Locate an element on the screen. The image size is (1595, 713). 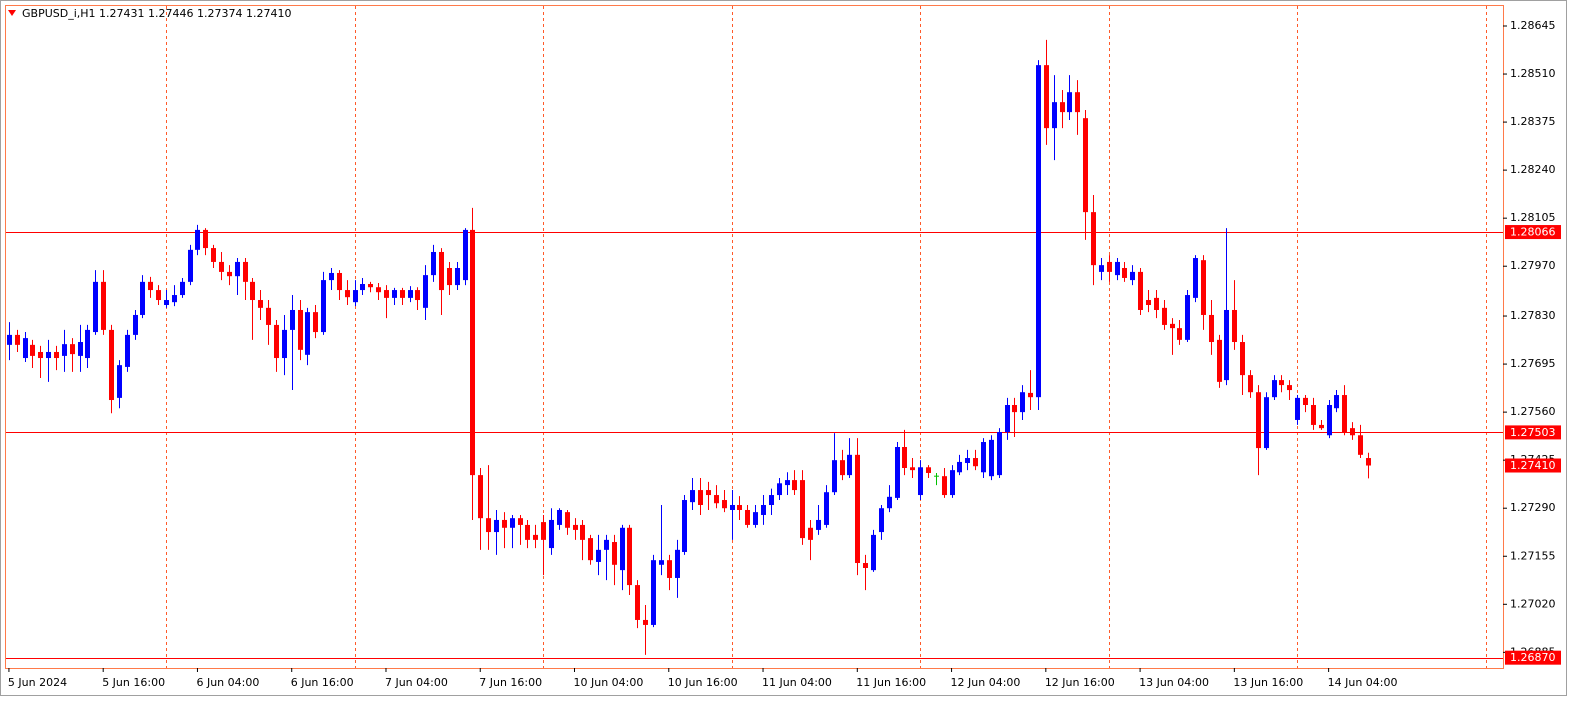
x-tick-label: 11 Jun 16:00 is located at coordinates (891, 682).